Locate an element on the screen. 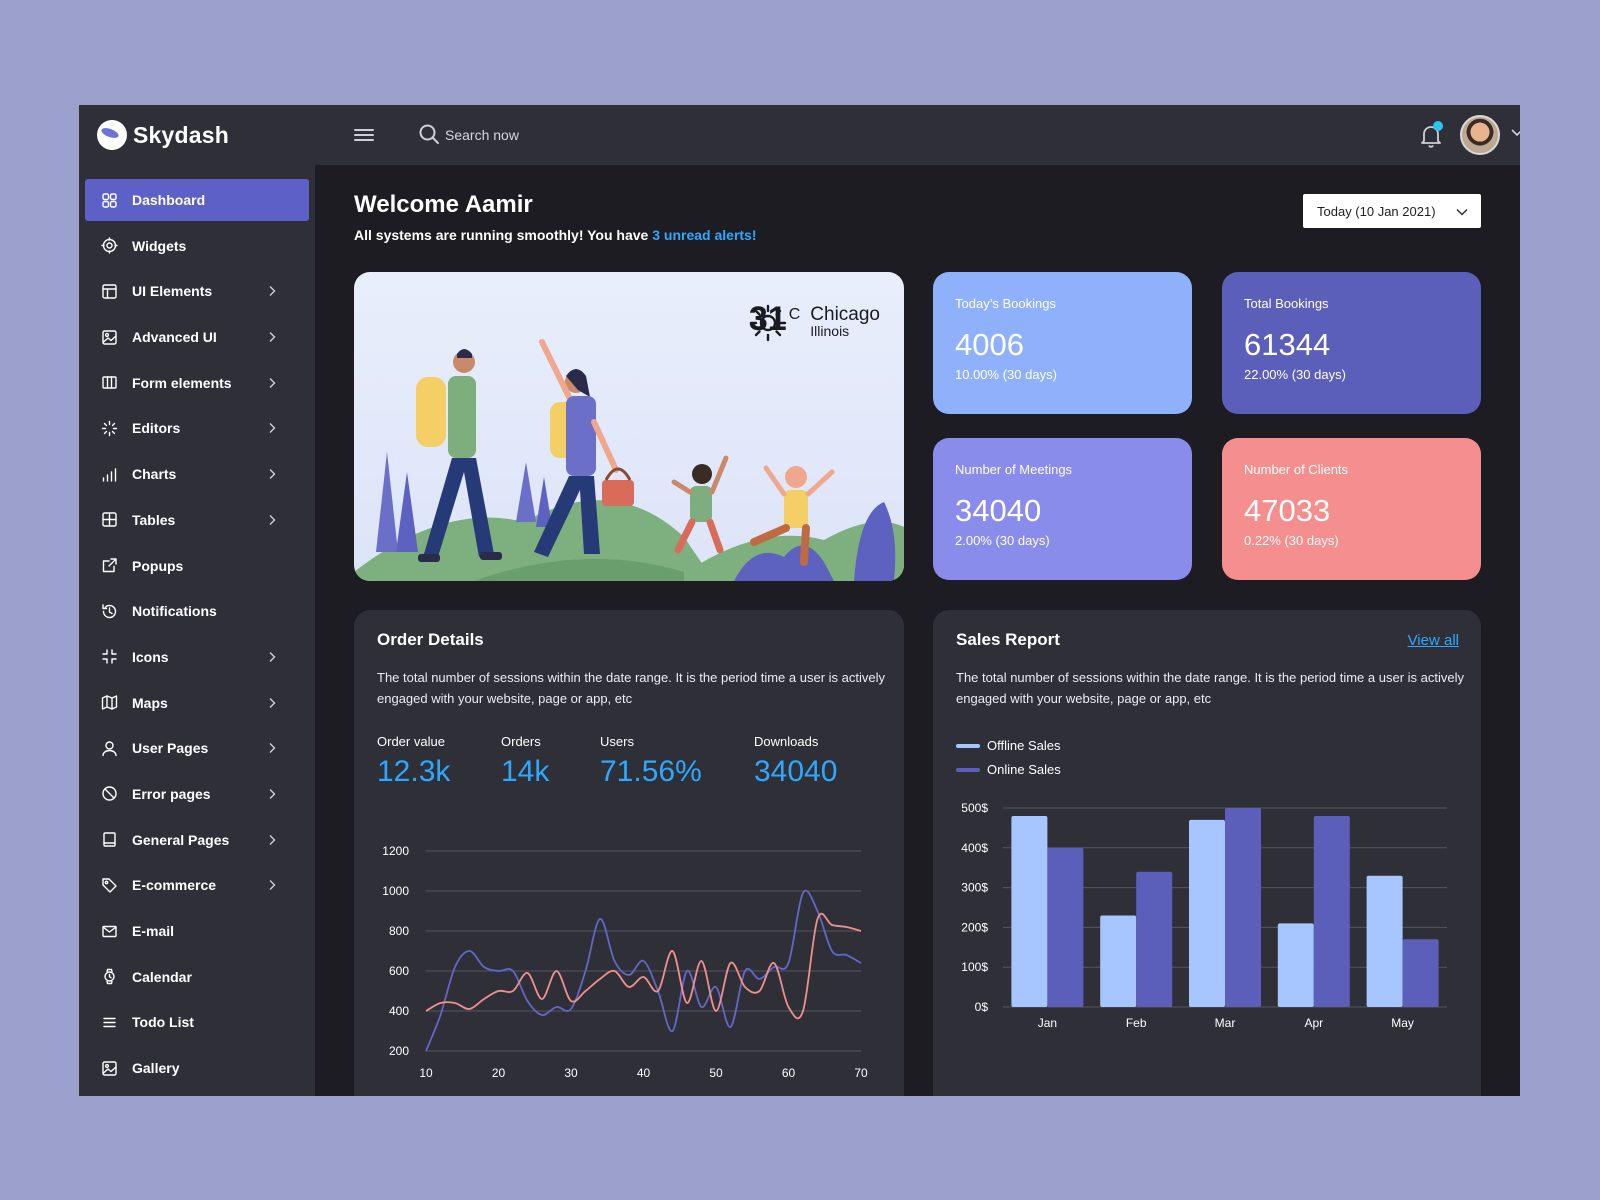 The height and width of the screenshot is (1200, 1600). chevron-down-icon is located at coordinates (1514, 133).